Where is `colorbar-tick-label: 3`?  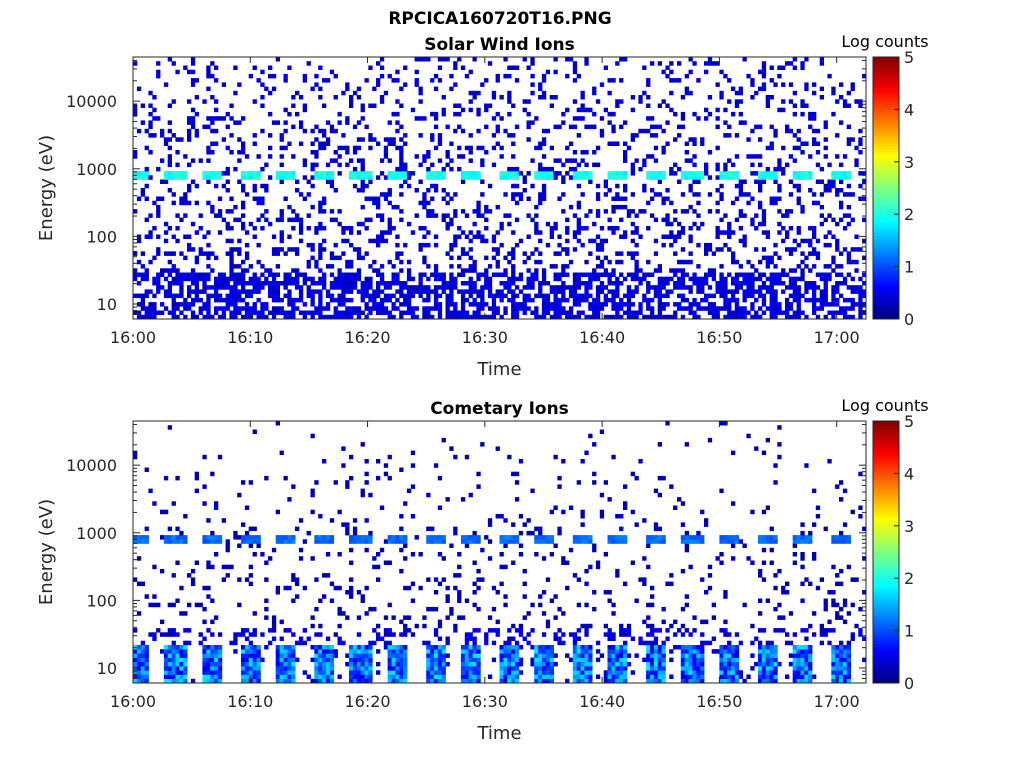
colorbar-tick-label: 3 is located at coordinates (909, 162).